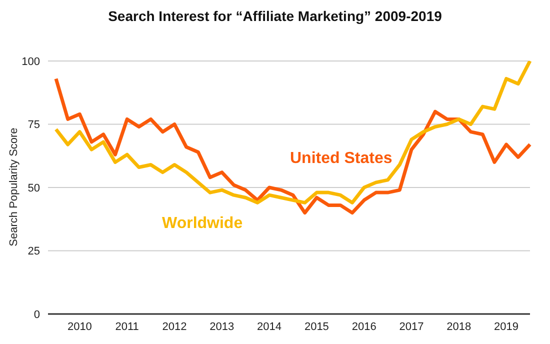 This screenshot has height=344, width=550. I want to click on x-tick-label: 2018, so click(459, 326).